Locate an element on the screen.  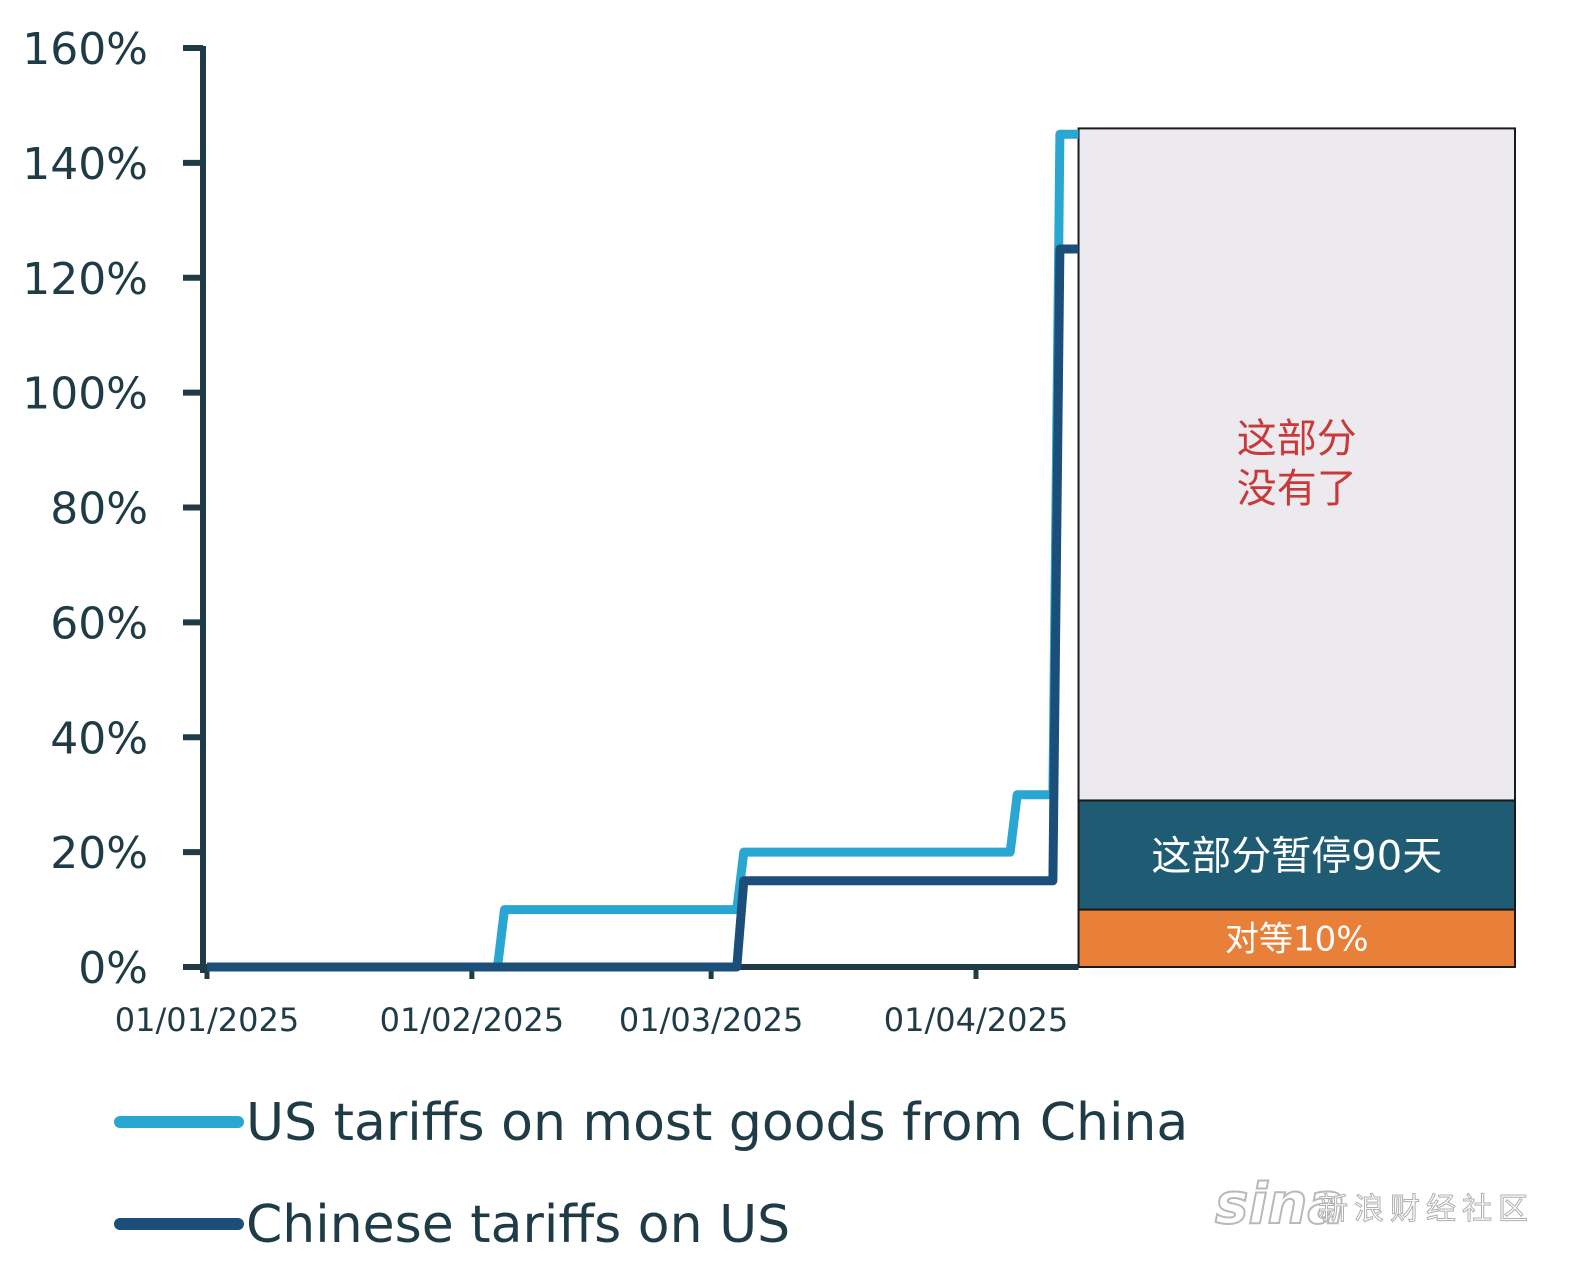
annotation-label-3-line-1: 这部分 is located at coordinates (1297, 439).